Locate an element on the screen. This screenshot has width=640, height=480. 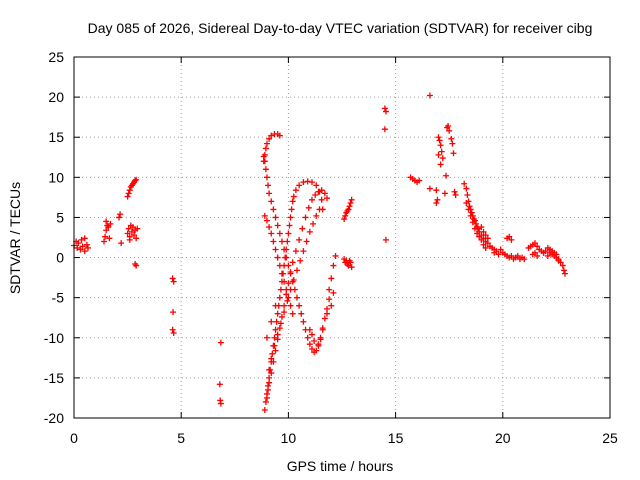
y-axis-label: SDTVAR / TECUs is located at coordinates (15, 238).